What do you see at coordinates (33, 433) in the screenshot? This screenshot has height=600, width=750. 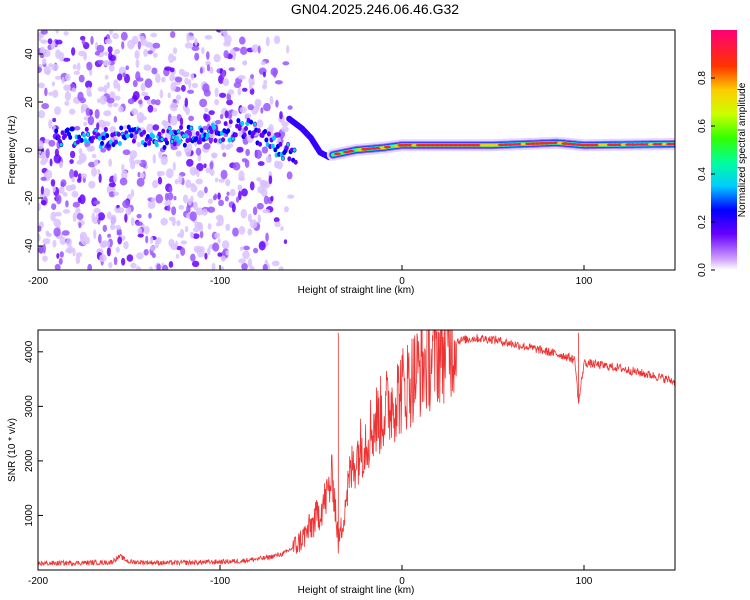 I see `snr-y-ticks: 1000 2000 3000 4000` at bounding box center [33, 433].